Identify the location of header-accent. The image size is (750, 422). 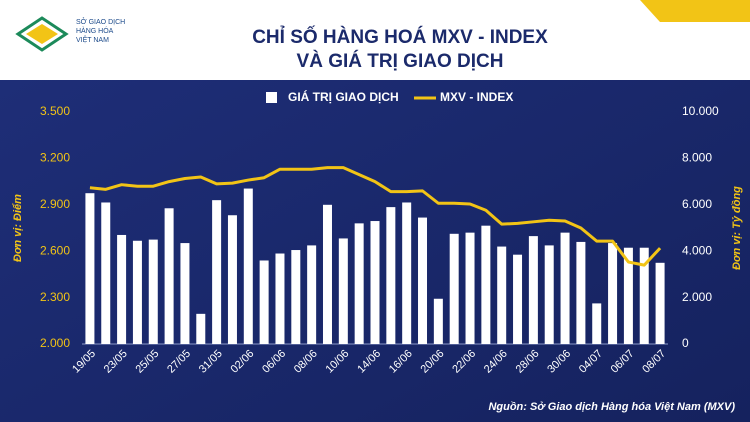
(695, 11).